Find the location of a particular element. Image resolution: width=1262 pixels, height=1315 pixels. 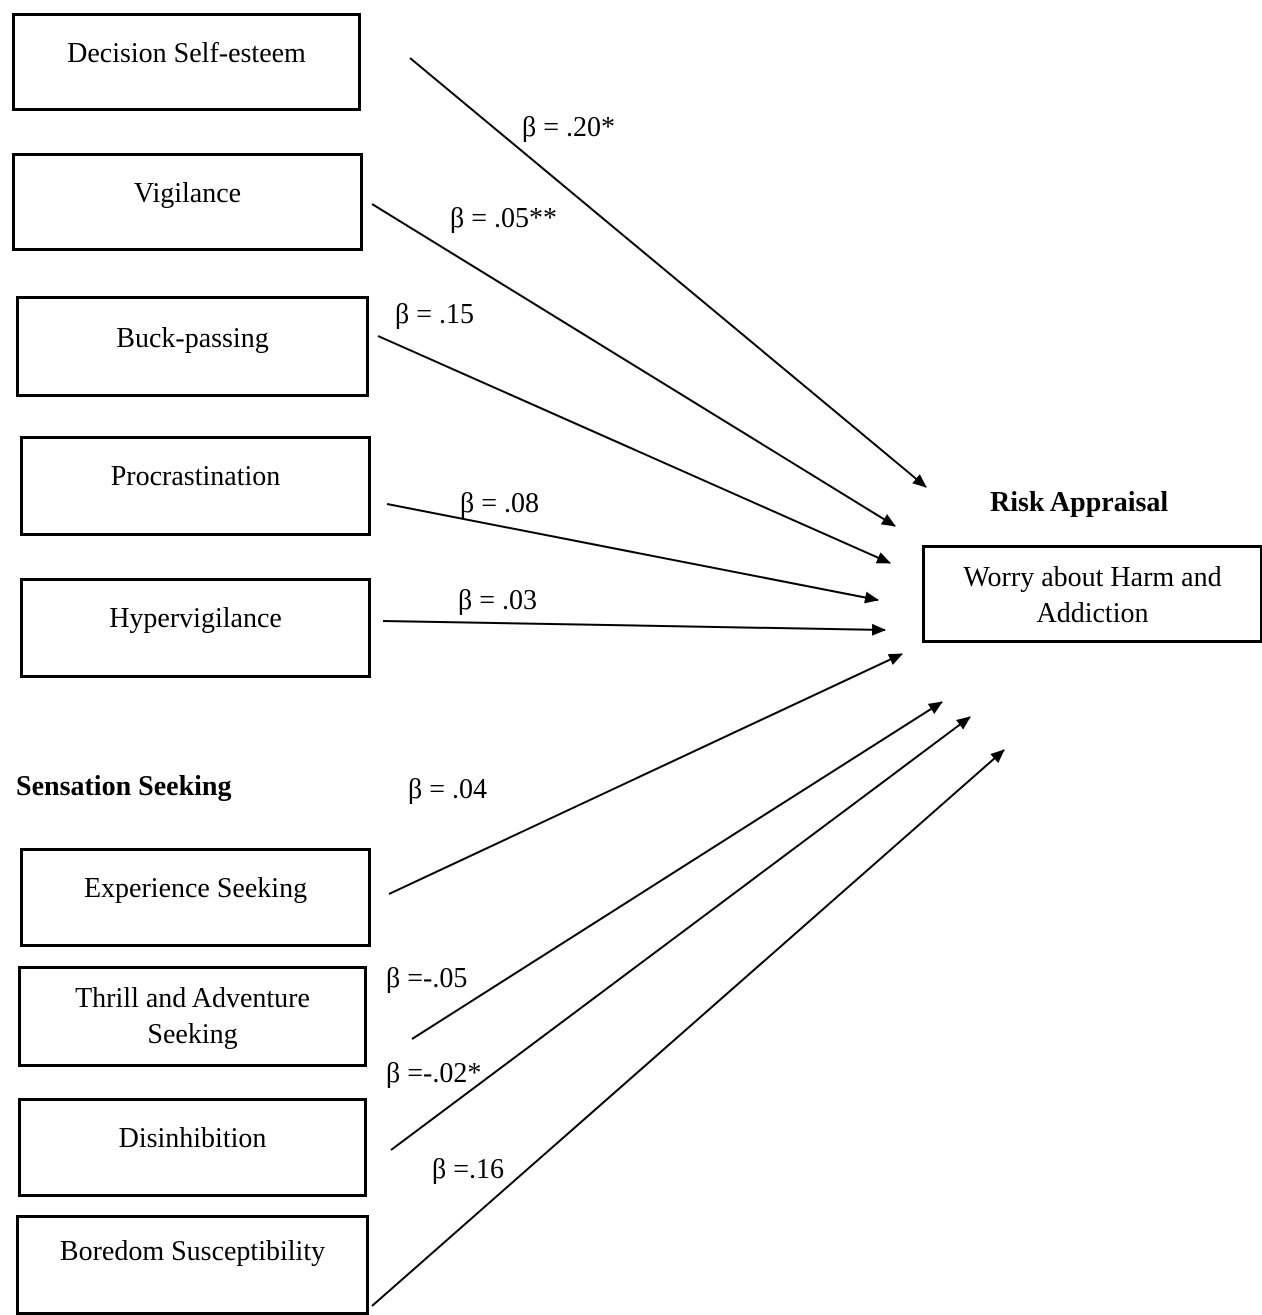

outcome-label: Worry about Harm and Addiction is located at coordinates (1092, 595).